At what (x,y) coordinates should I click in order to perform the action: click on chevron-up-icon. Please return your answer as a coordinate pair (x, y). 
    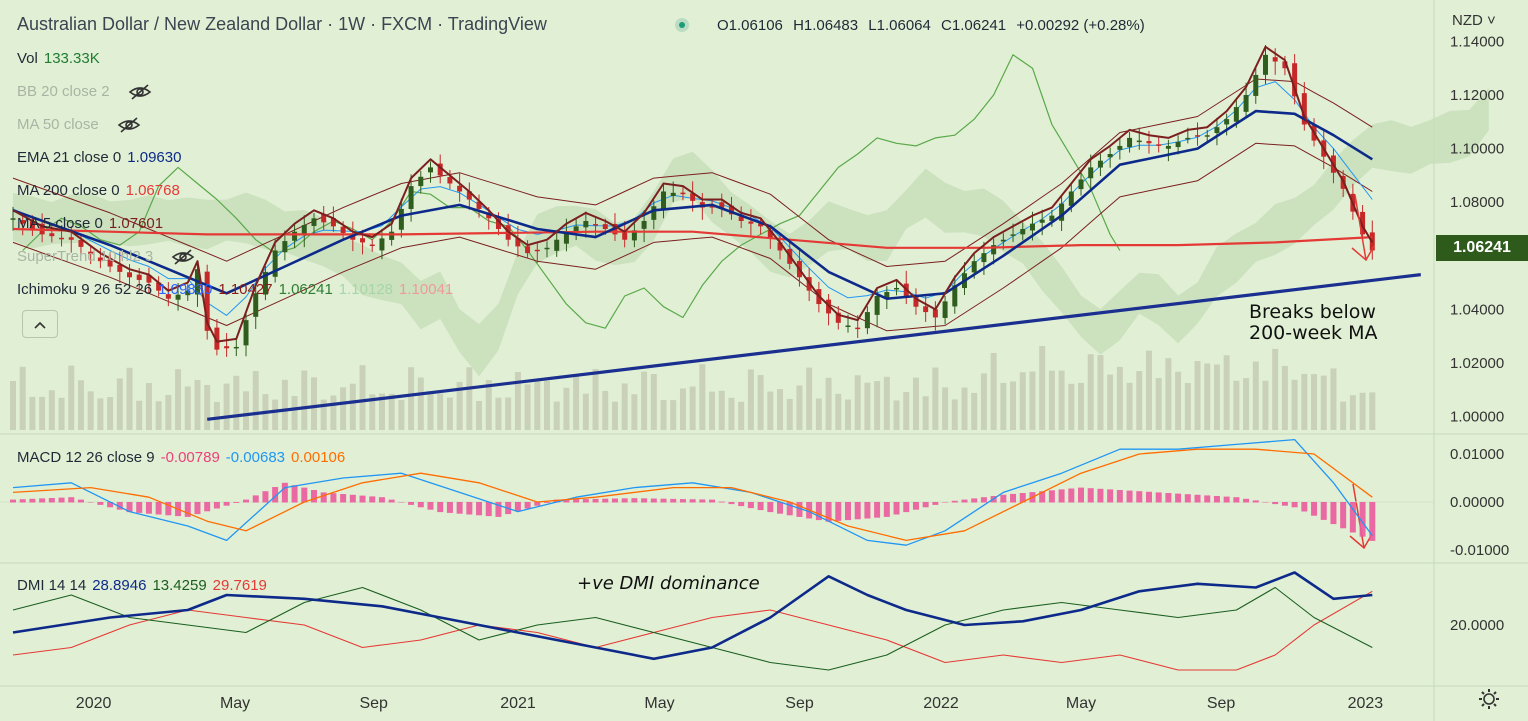
    Looking at the image, I should click on (40, 325).